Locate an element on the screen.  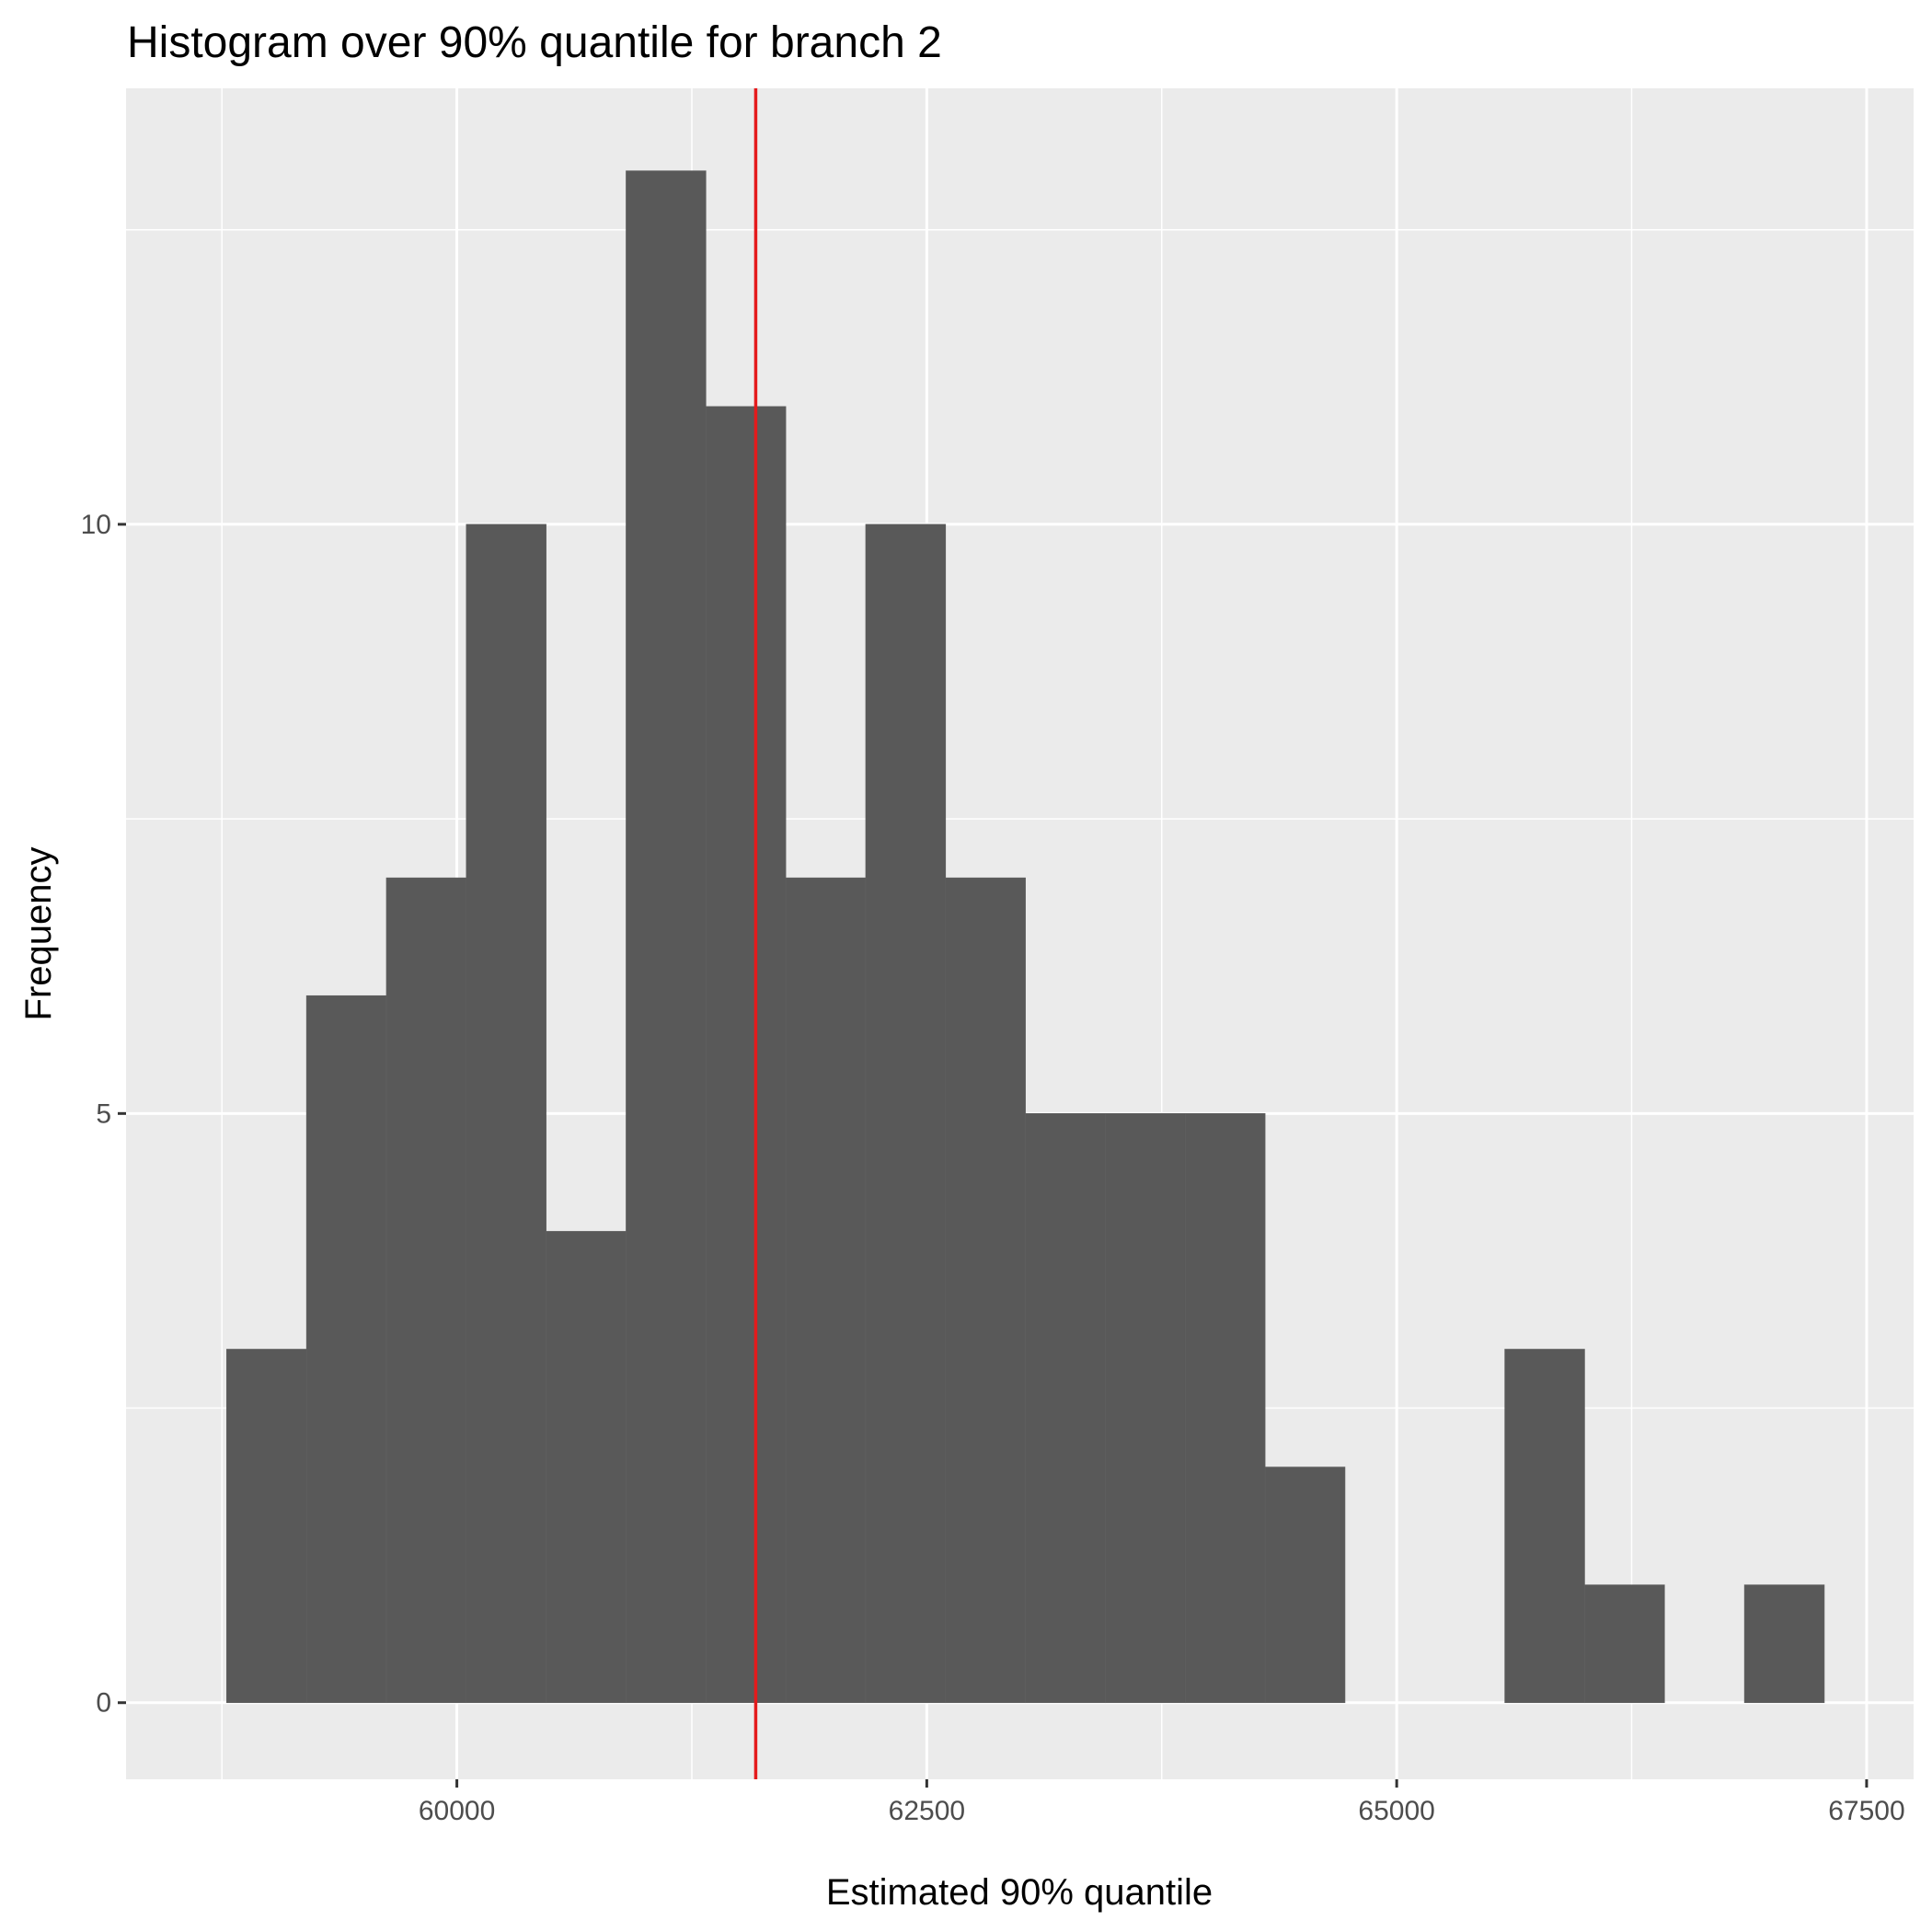
x-tick-label: 67500 is located at coordinates (1866, 1811).